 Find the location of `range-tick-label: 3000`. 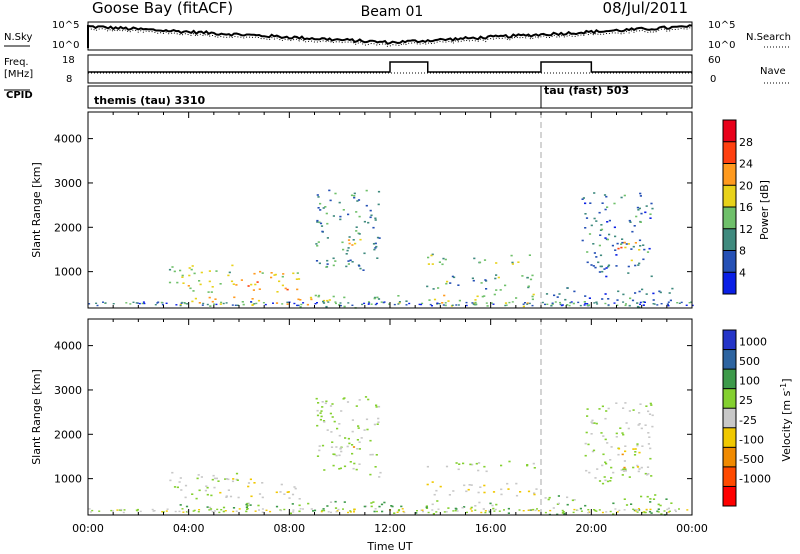

range-tick-label: 3000 is located at coordinates (68, 183).